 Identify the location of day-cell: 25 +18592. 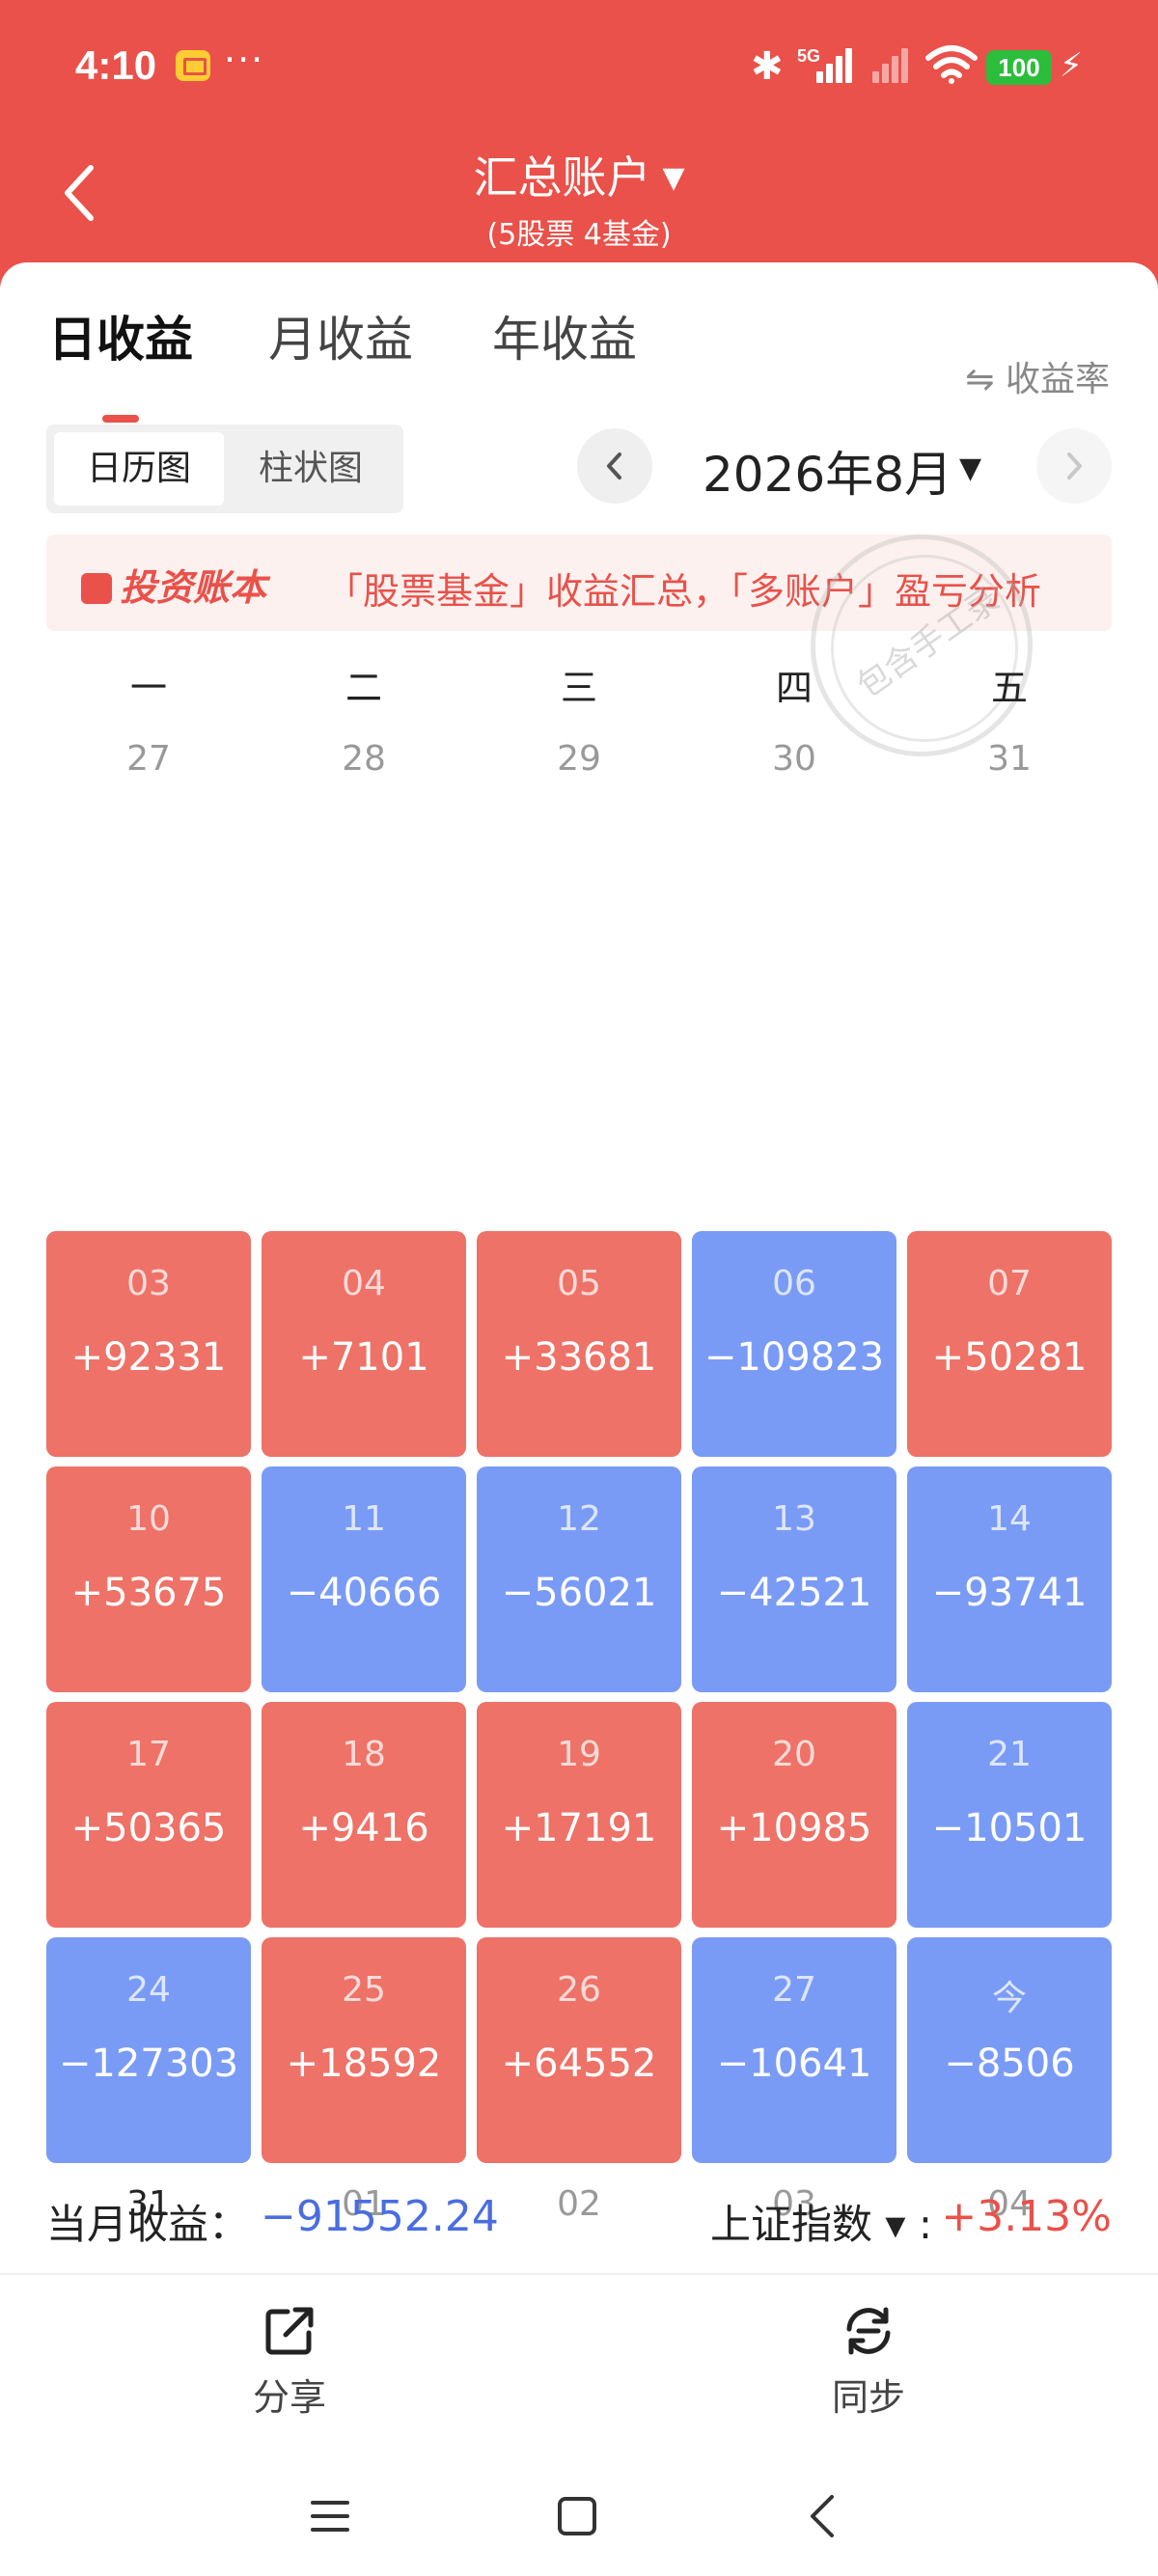
(364, 2050).